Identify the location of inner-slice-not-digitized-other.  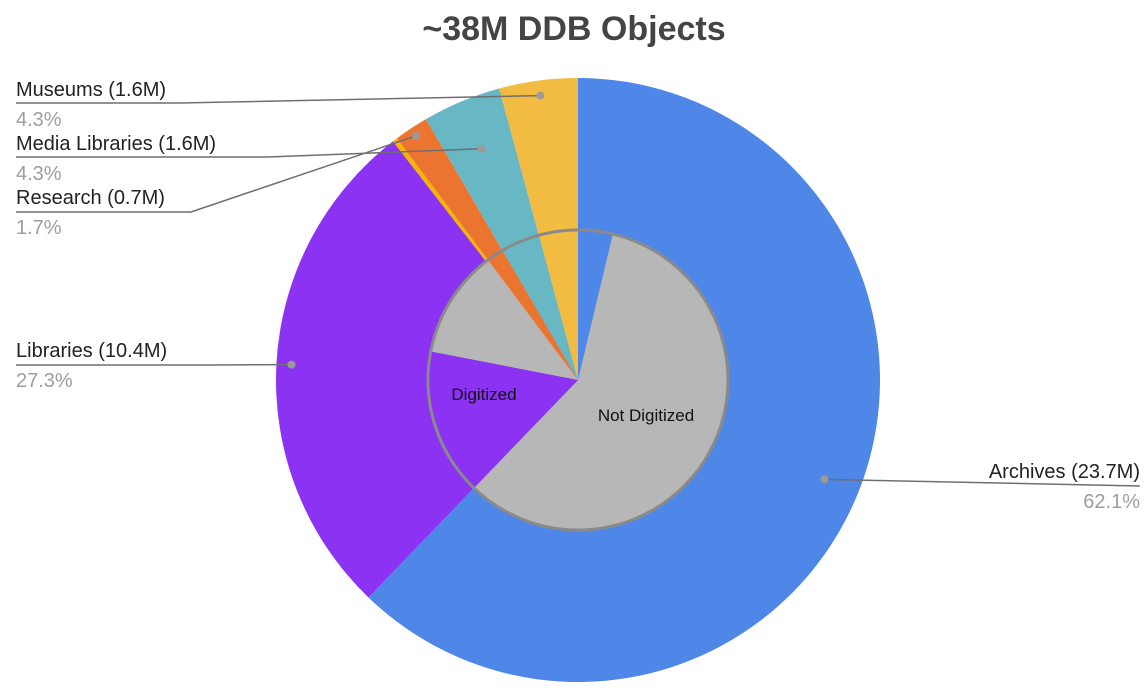
(532, 319).